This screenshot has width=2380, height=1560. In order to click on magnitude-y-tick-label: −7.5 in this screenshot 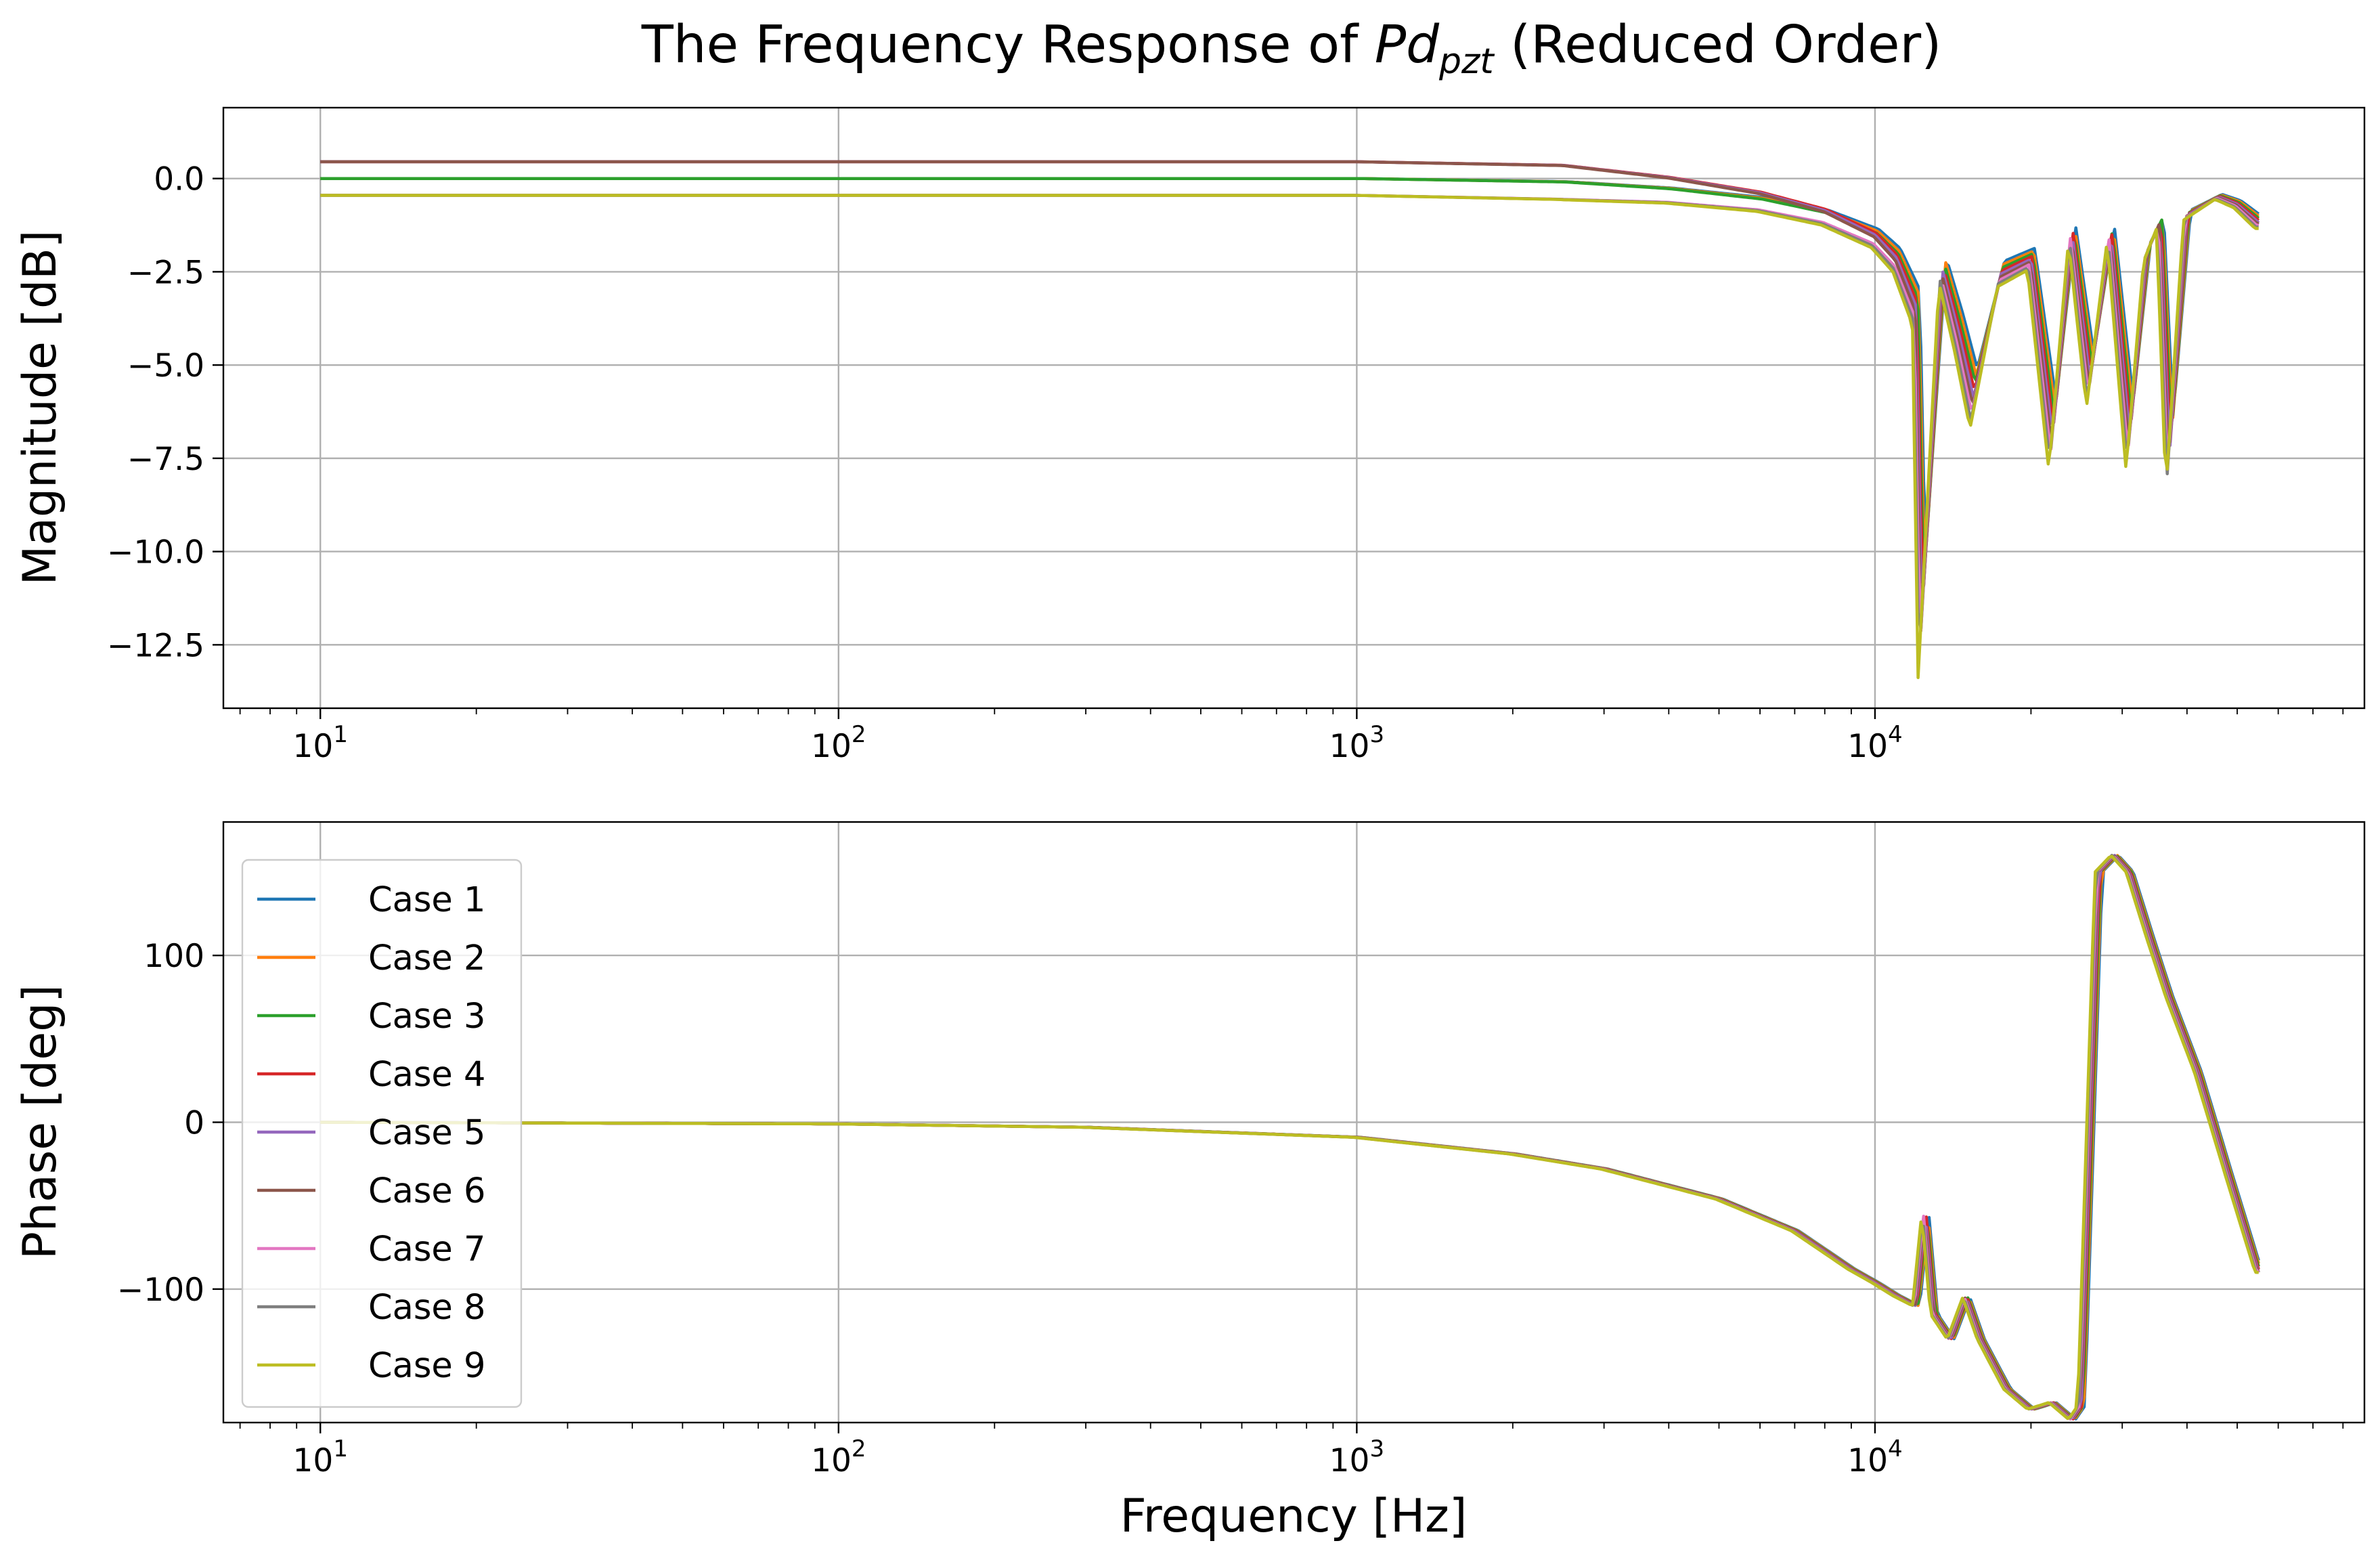, I will do `click(166, 460)`.